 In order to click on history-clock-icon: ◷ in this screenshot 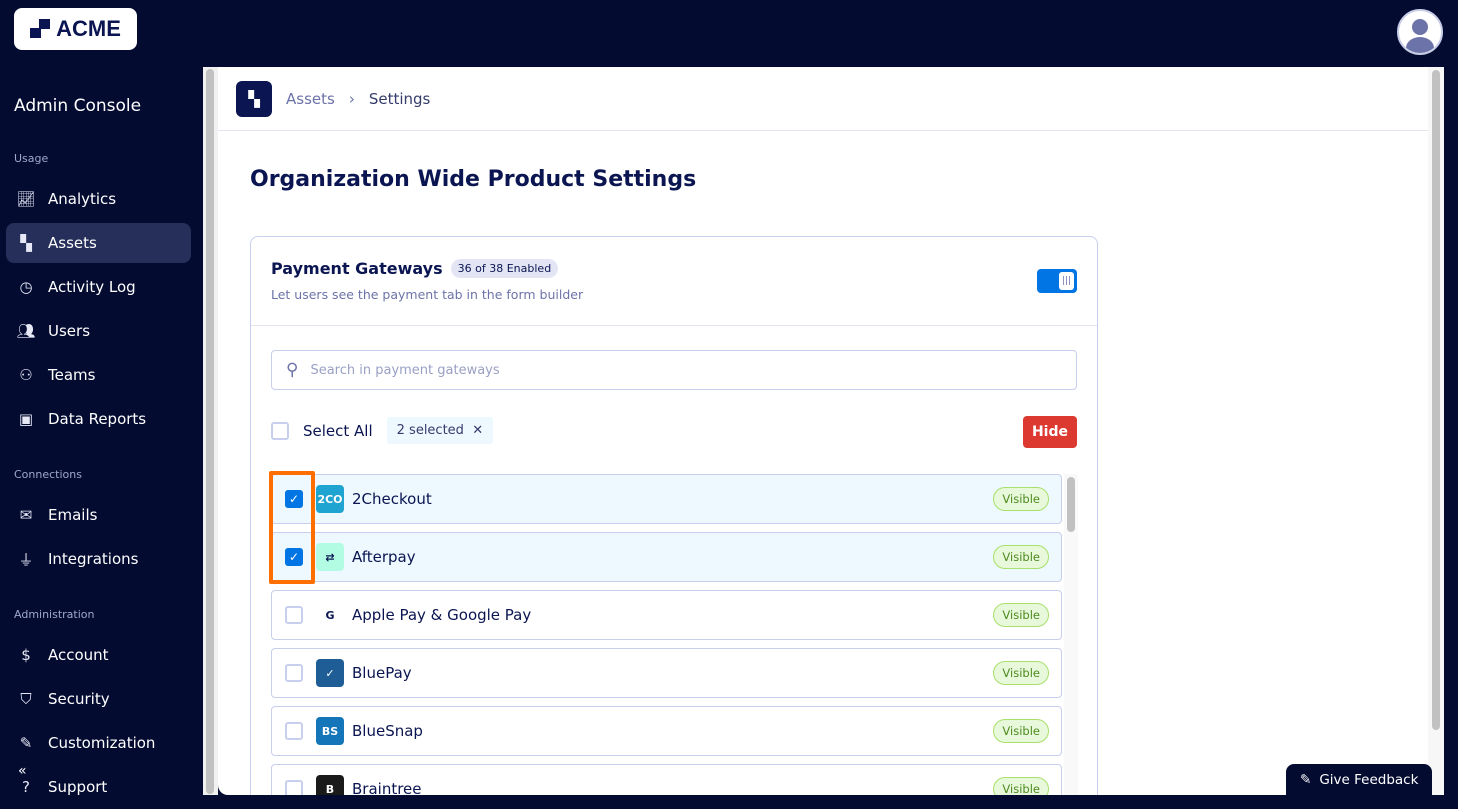, I will do `click(26, 287)`.